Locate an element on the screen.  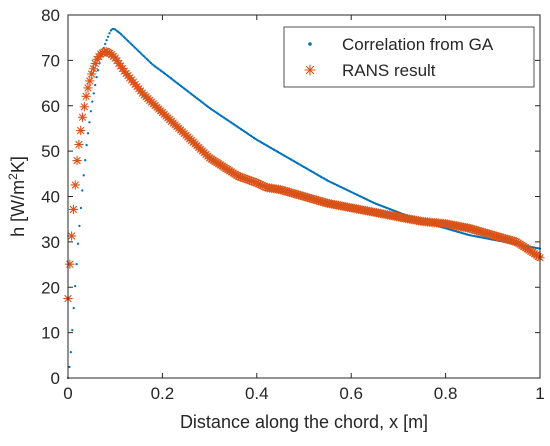
y-axis-label: h [W/m2K] is located at coordinates (17, 196).